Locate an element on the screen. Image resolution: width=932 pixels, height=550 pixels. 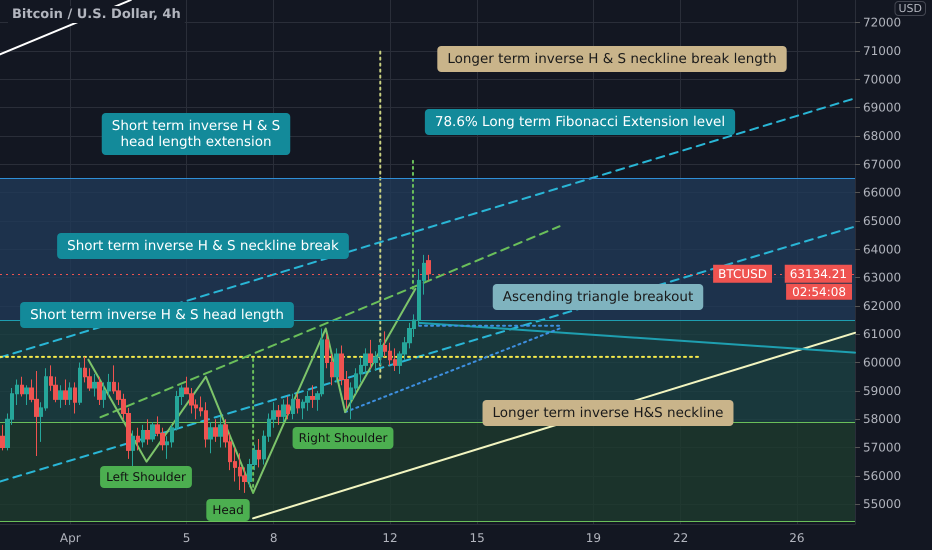
y-tick-label: 71000 is located at coordinates (882, 51).